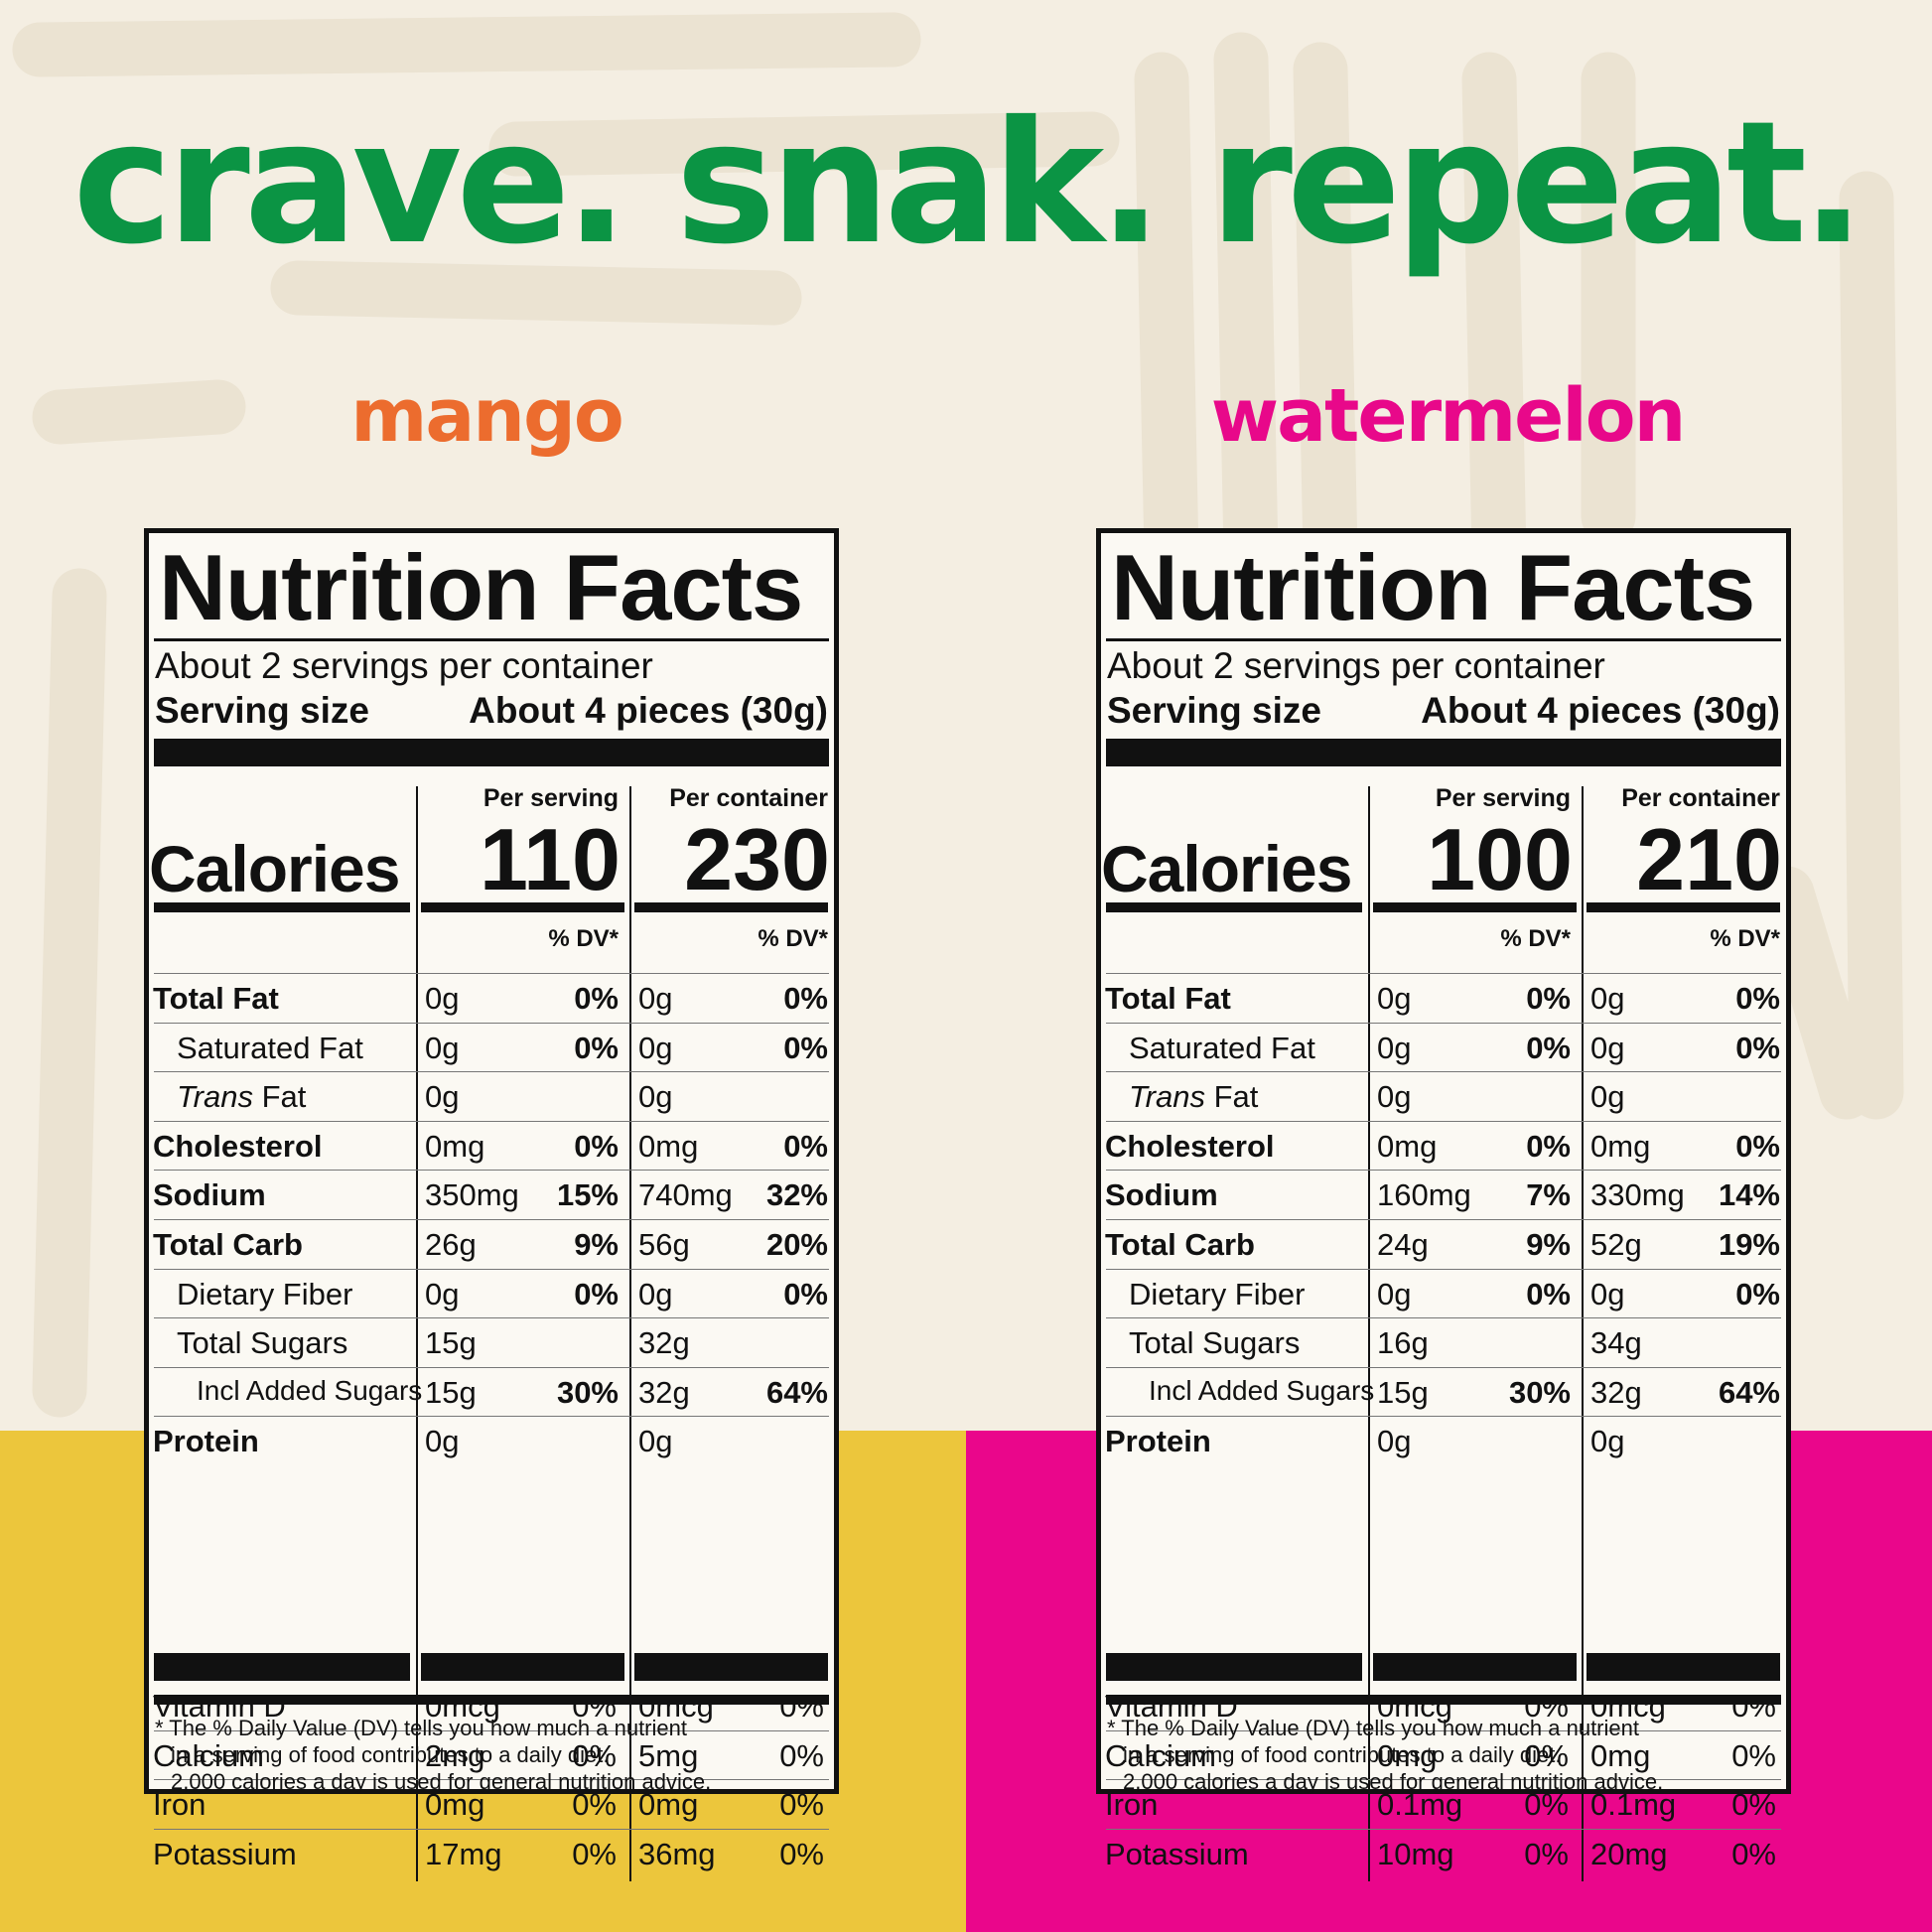 The width and height of the screenshot is (1932, 1932). What do you see at coordinates (1160, 1755) in the screenshot?
I see `vitamin-name: Calcium` at bounding box center [1160, 1755].